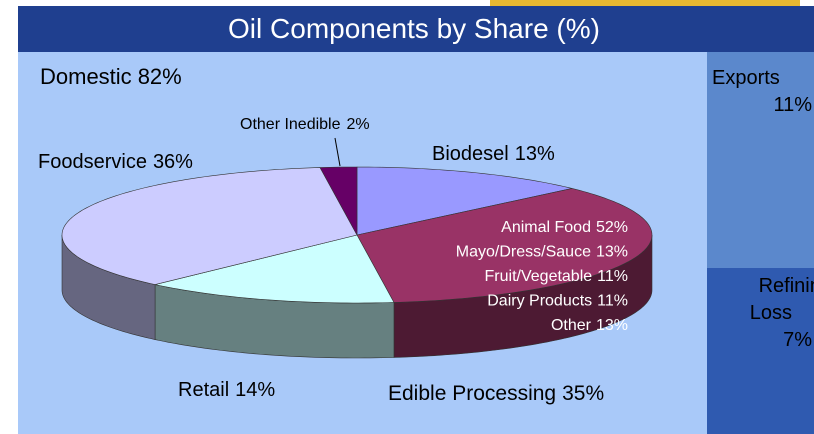  Describe the element at coordinates (358, 124) in the screenshot. I see `slice-value: 2%` at that location.